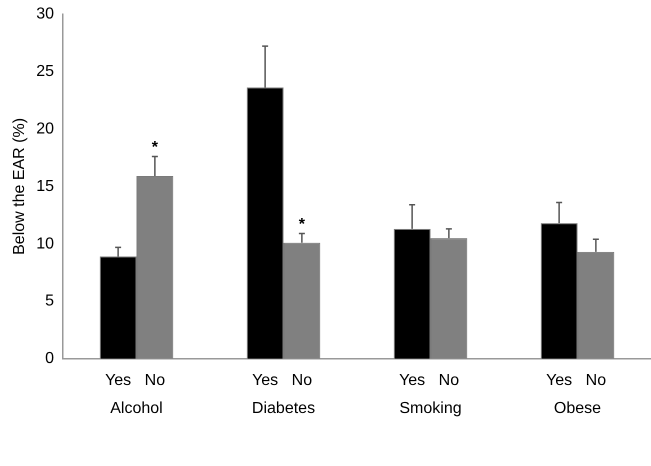  I want to click on y-tick-label: 10, so click(45, 243).